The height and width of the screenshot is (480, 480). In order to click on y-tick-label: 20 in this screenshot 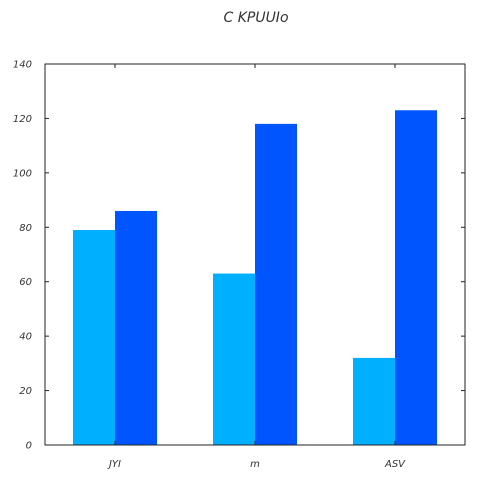, I will do `click(25, 391)`.